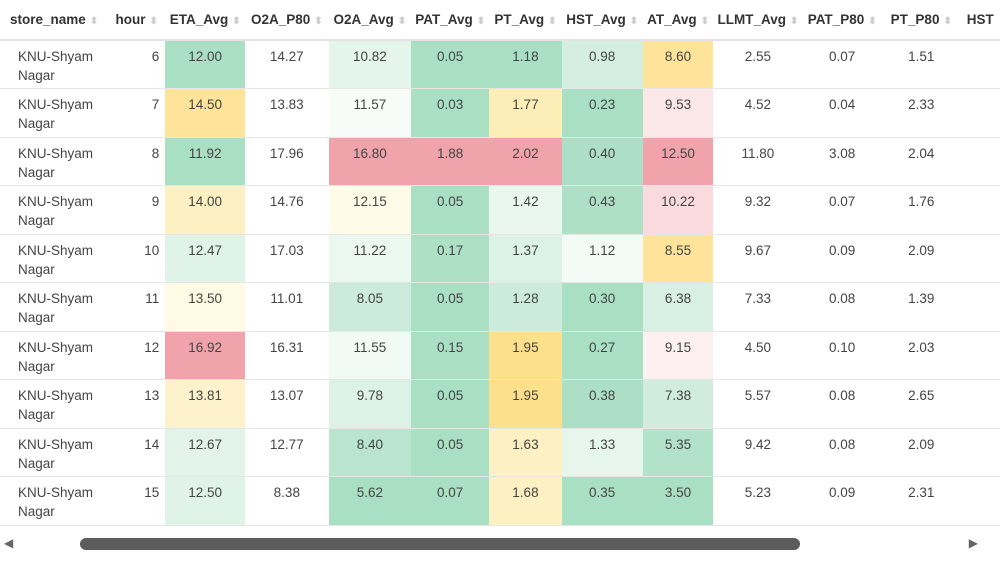 The width and height of the screenshot is (1000, 574). Describe the element at coordinates (370, 355) in the screenshot. I see `cell-o2a-avg: 11.55` at that location.